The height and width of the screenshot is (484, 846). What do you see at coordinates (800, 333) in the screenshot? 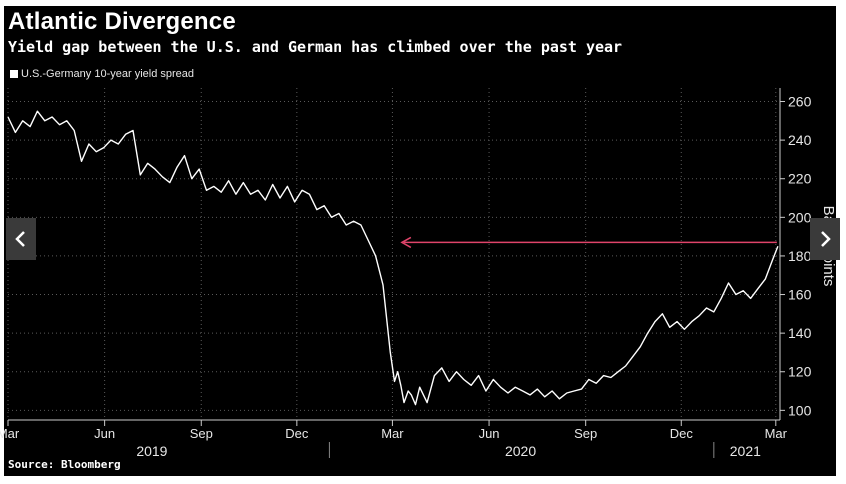
I see `y-tick-label: 140` at bounding box center [800, 333].